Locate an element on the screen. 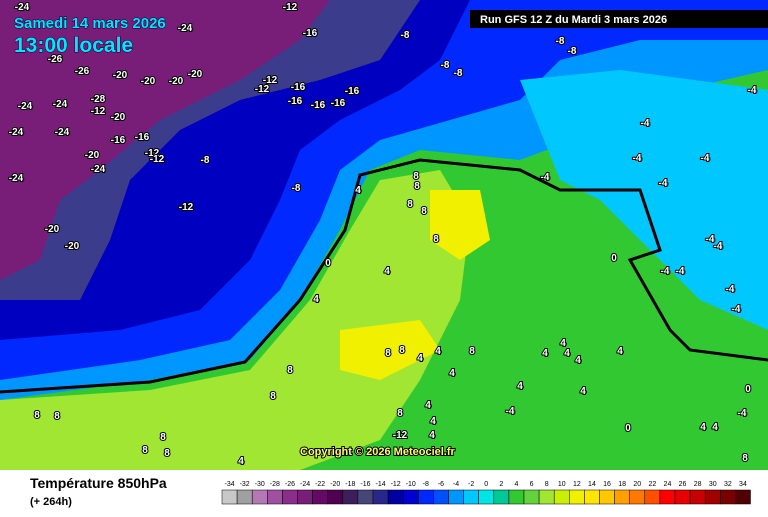 The height and width of the screenshot is (517, 768). legend-value: -30 is located at coordinates (260, 484).